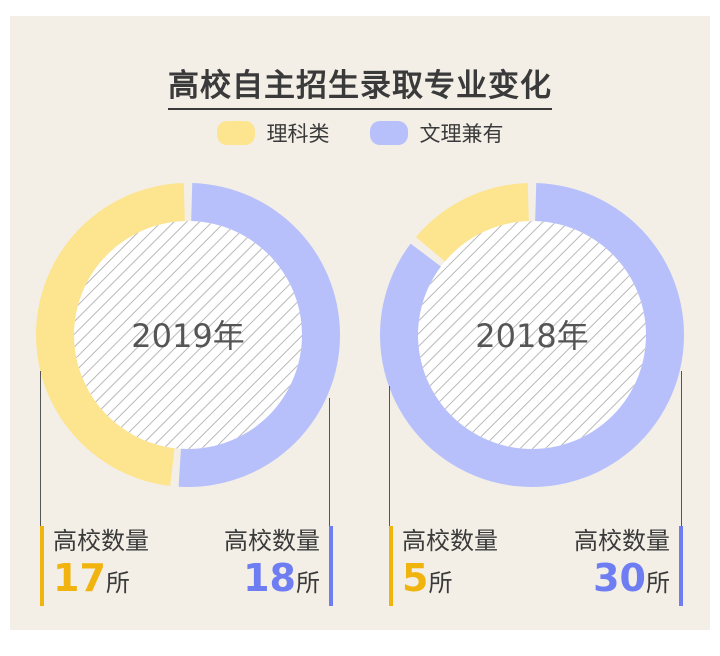 The image size is (720, 656). What do you see at coordinates (443, 566) in the screenshot?
I see `count-2018-science: 高校数量 5所` at bounding box center [443, 566].